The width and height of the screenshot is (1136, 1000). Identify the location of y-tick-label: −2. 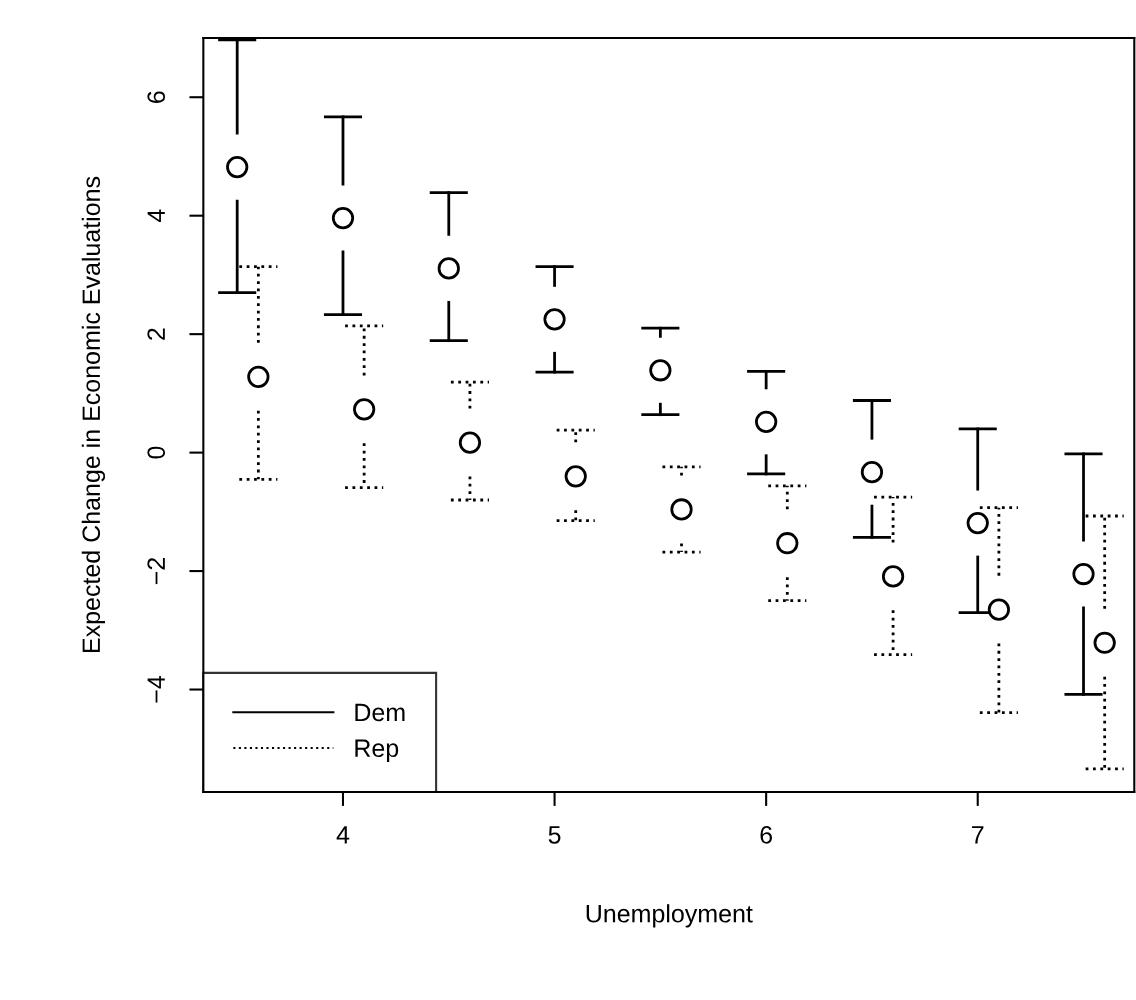
(156, 571).